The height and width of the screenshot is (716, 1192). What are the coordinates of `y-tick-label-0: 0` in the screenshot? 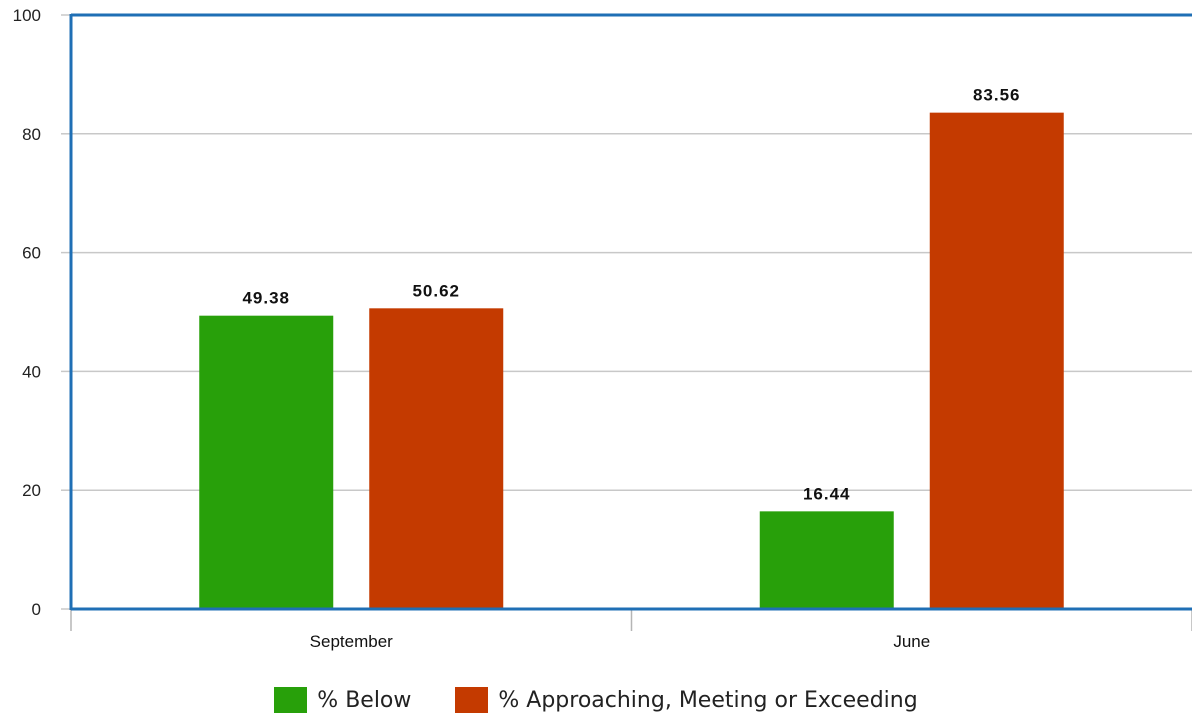 It's located at (36, 609).